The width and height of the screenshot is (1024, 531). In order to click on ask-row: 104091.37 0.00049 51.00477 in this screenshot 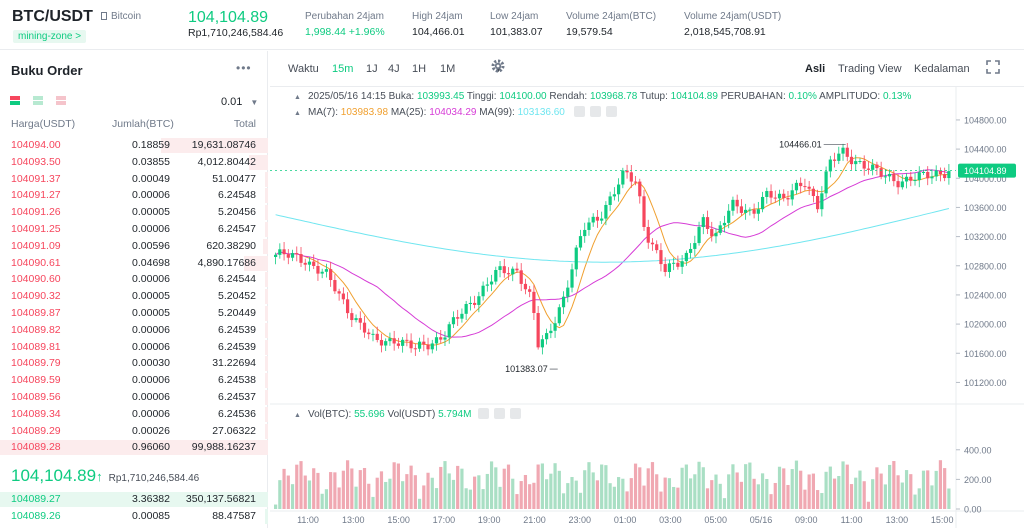, I will do `click(134, 179)`.